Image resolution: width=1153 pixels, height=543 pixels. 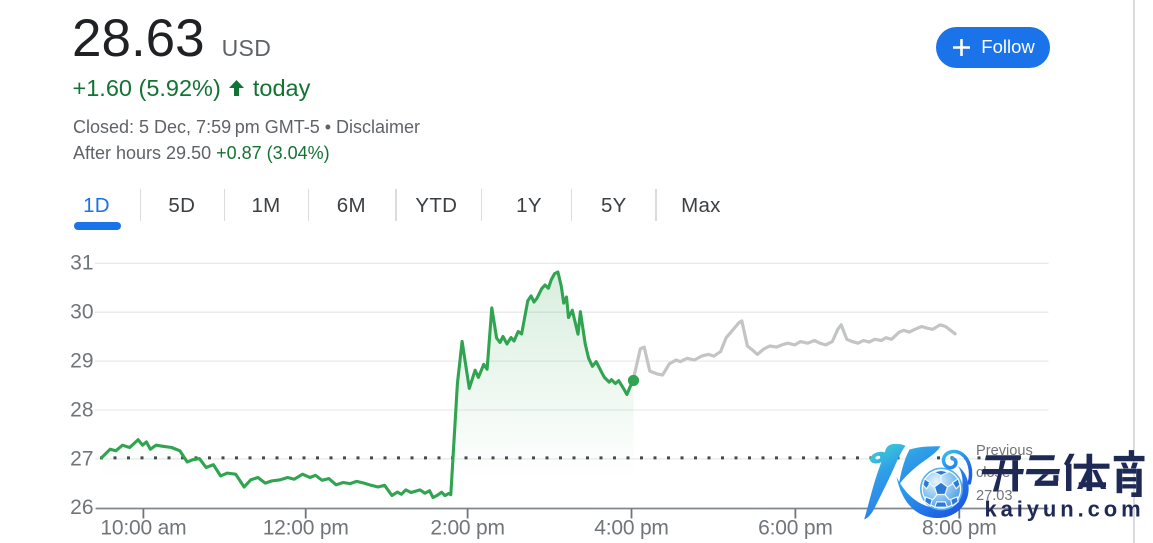 I want to click on svg-text: 27, so click(x=81, y=458).